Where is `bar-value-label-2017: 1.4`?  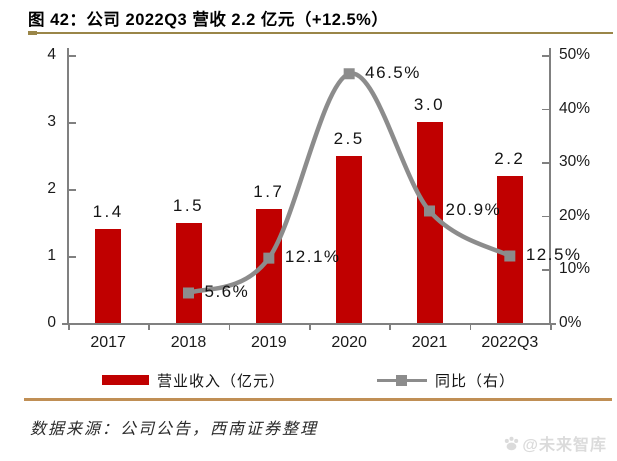 bar-value-label-2017: 1.4 is located at coordinates (108, 212).